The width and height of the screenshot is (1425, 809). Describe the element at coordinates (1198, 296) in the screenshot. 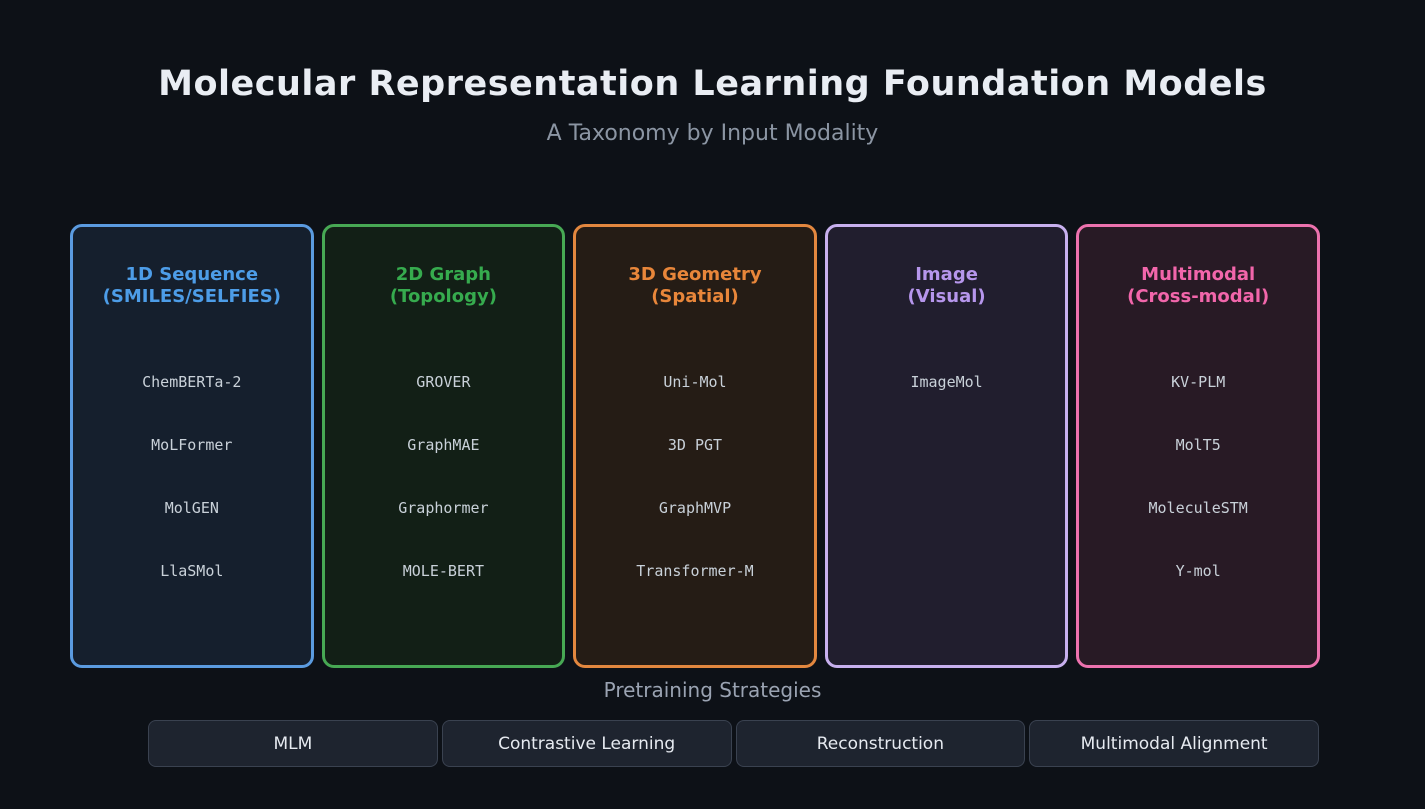

I see `card-heading-line2: (Cross-modal)` at that location.